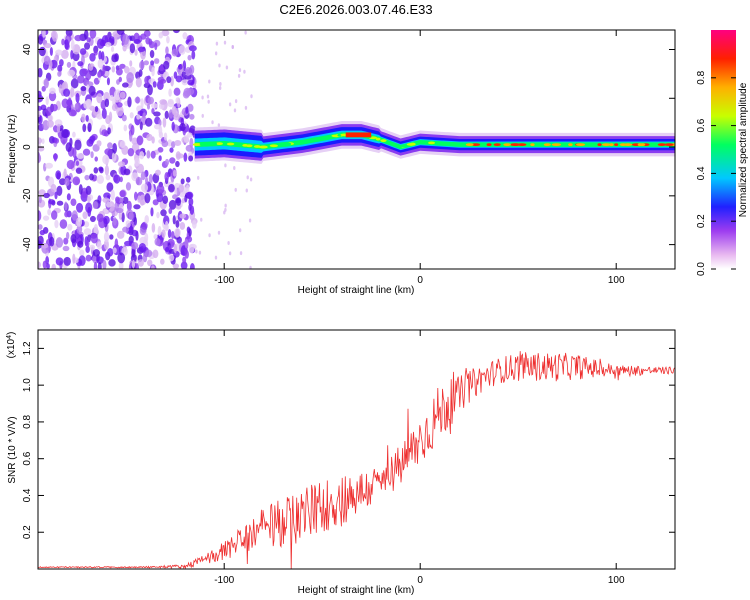 The width and height of the screenshot is (750, 600). I want to click on y-tick-label: 0.2, so click(27, 532).